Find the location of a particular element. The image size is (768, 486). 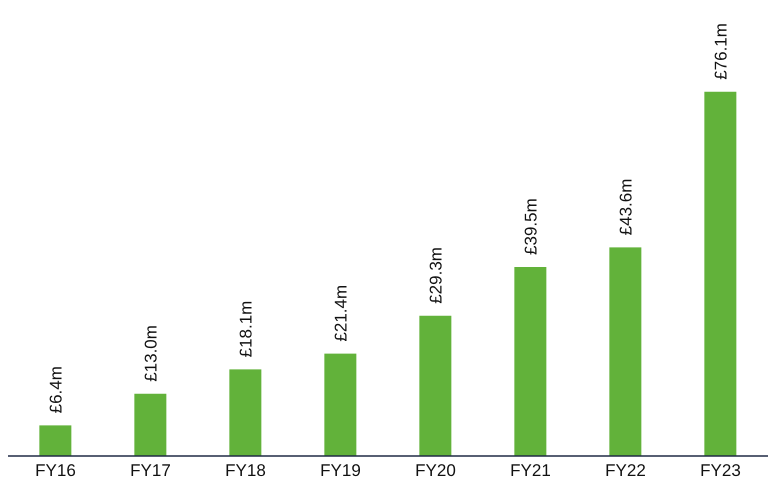

x-tick-label: FY19 is located at coordinates (340, 470).